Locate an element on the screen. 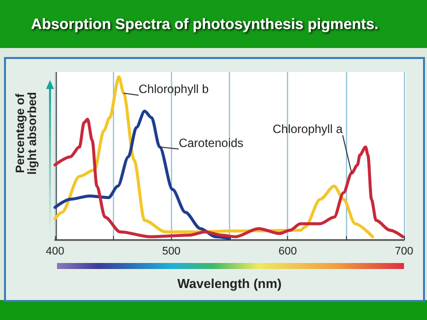 The height and width of the screenshot is (320, 427). series-label: Chlorophyll b is located at coordinates (173, 89).